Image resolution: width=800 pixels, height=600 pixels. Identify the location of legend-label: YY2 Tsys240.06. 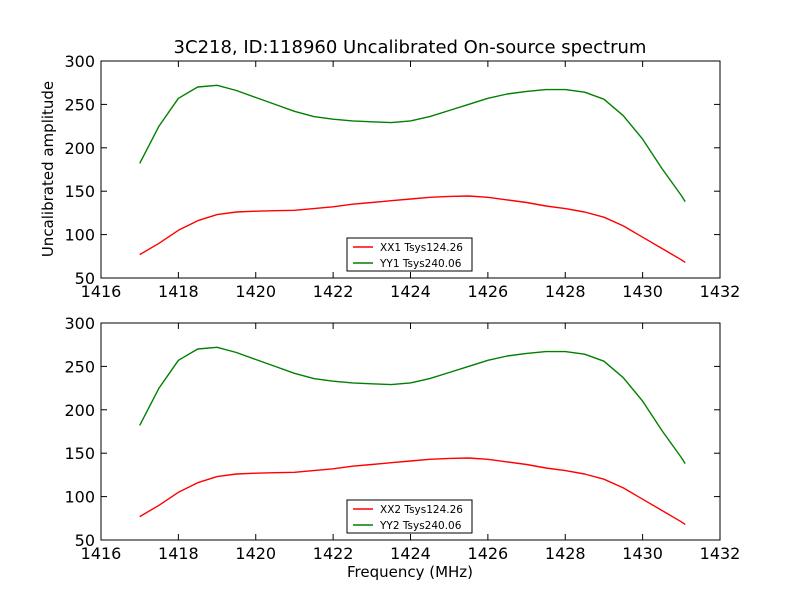
(420, 526).